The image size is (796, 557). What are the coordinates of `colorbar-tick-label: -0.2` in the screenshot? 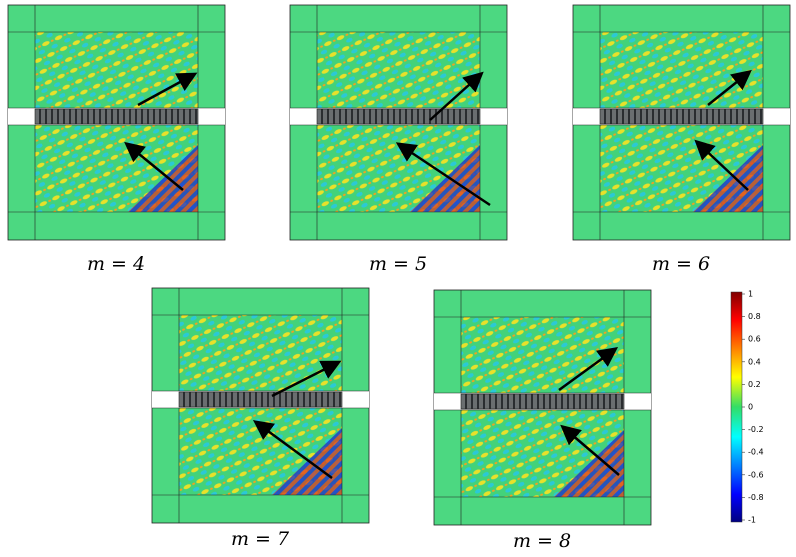 It's located at (756, 429).